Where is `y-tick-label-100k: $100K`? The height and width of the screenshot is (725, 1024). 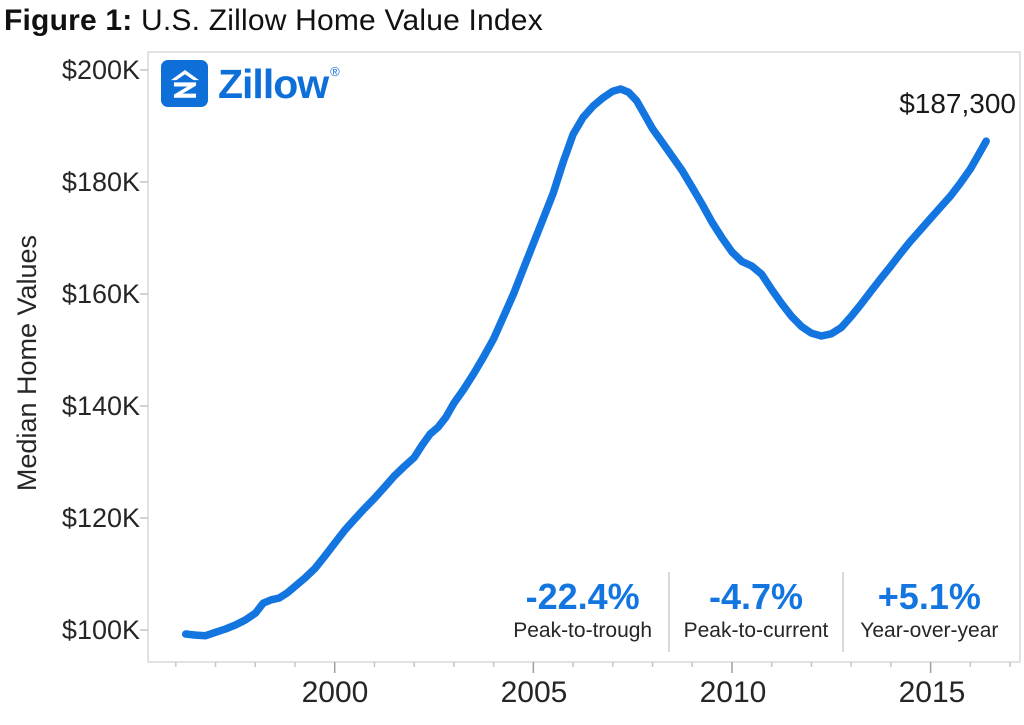 y-tick-label-100k: $100K is located at coordinates (100, 630).